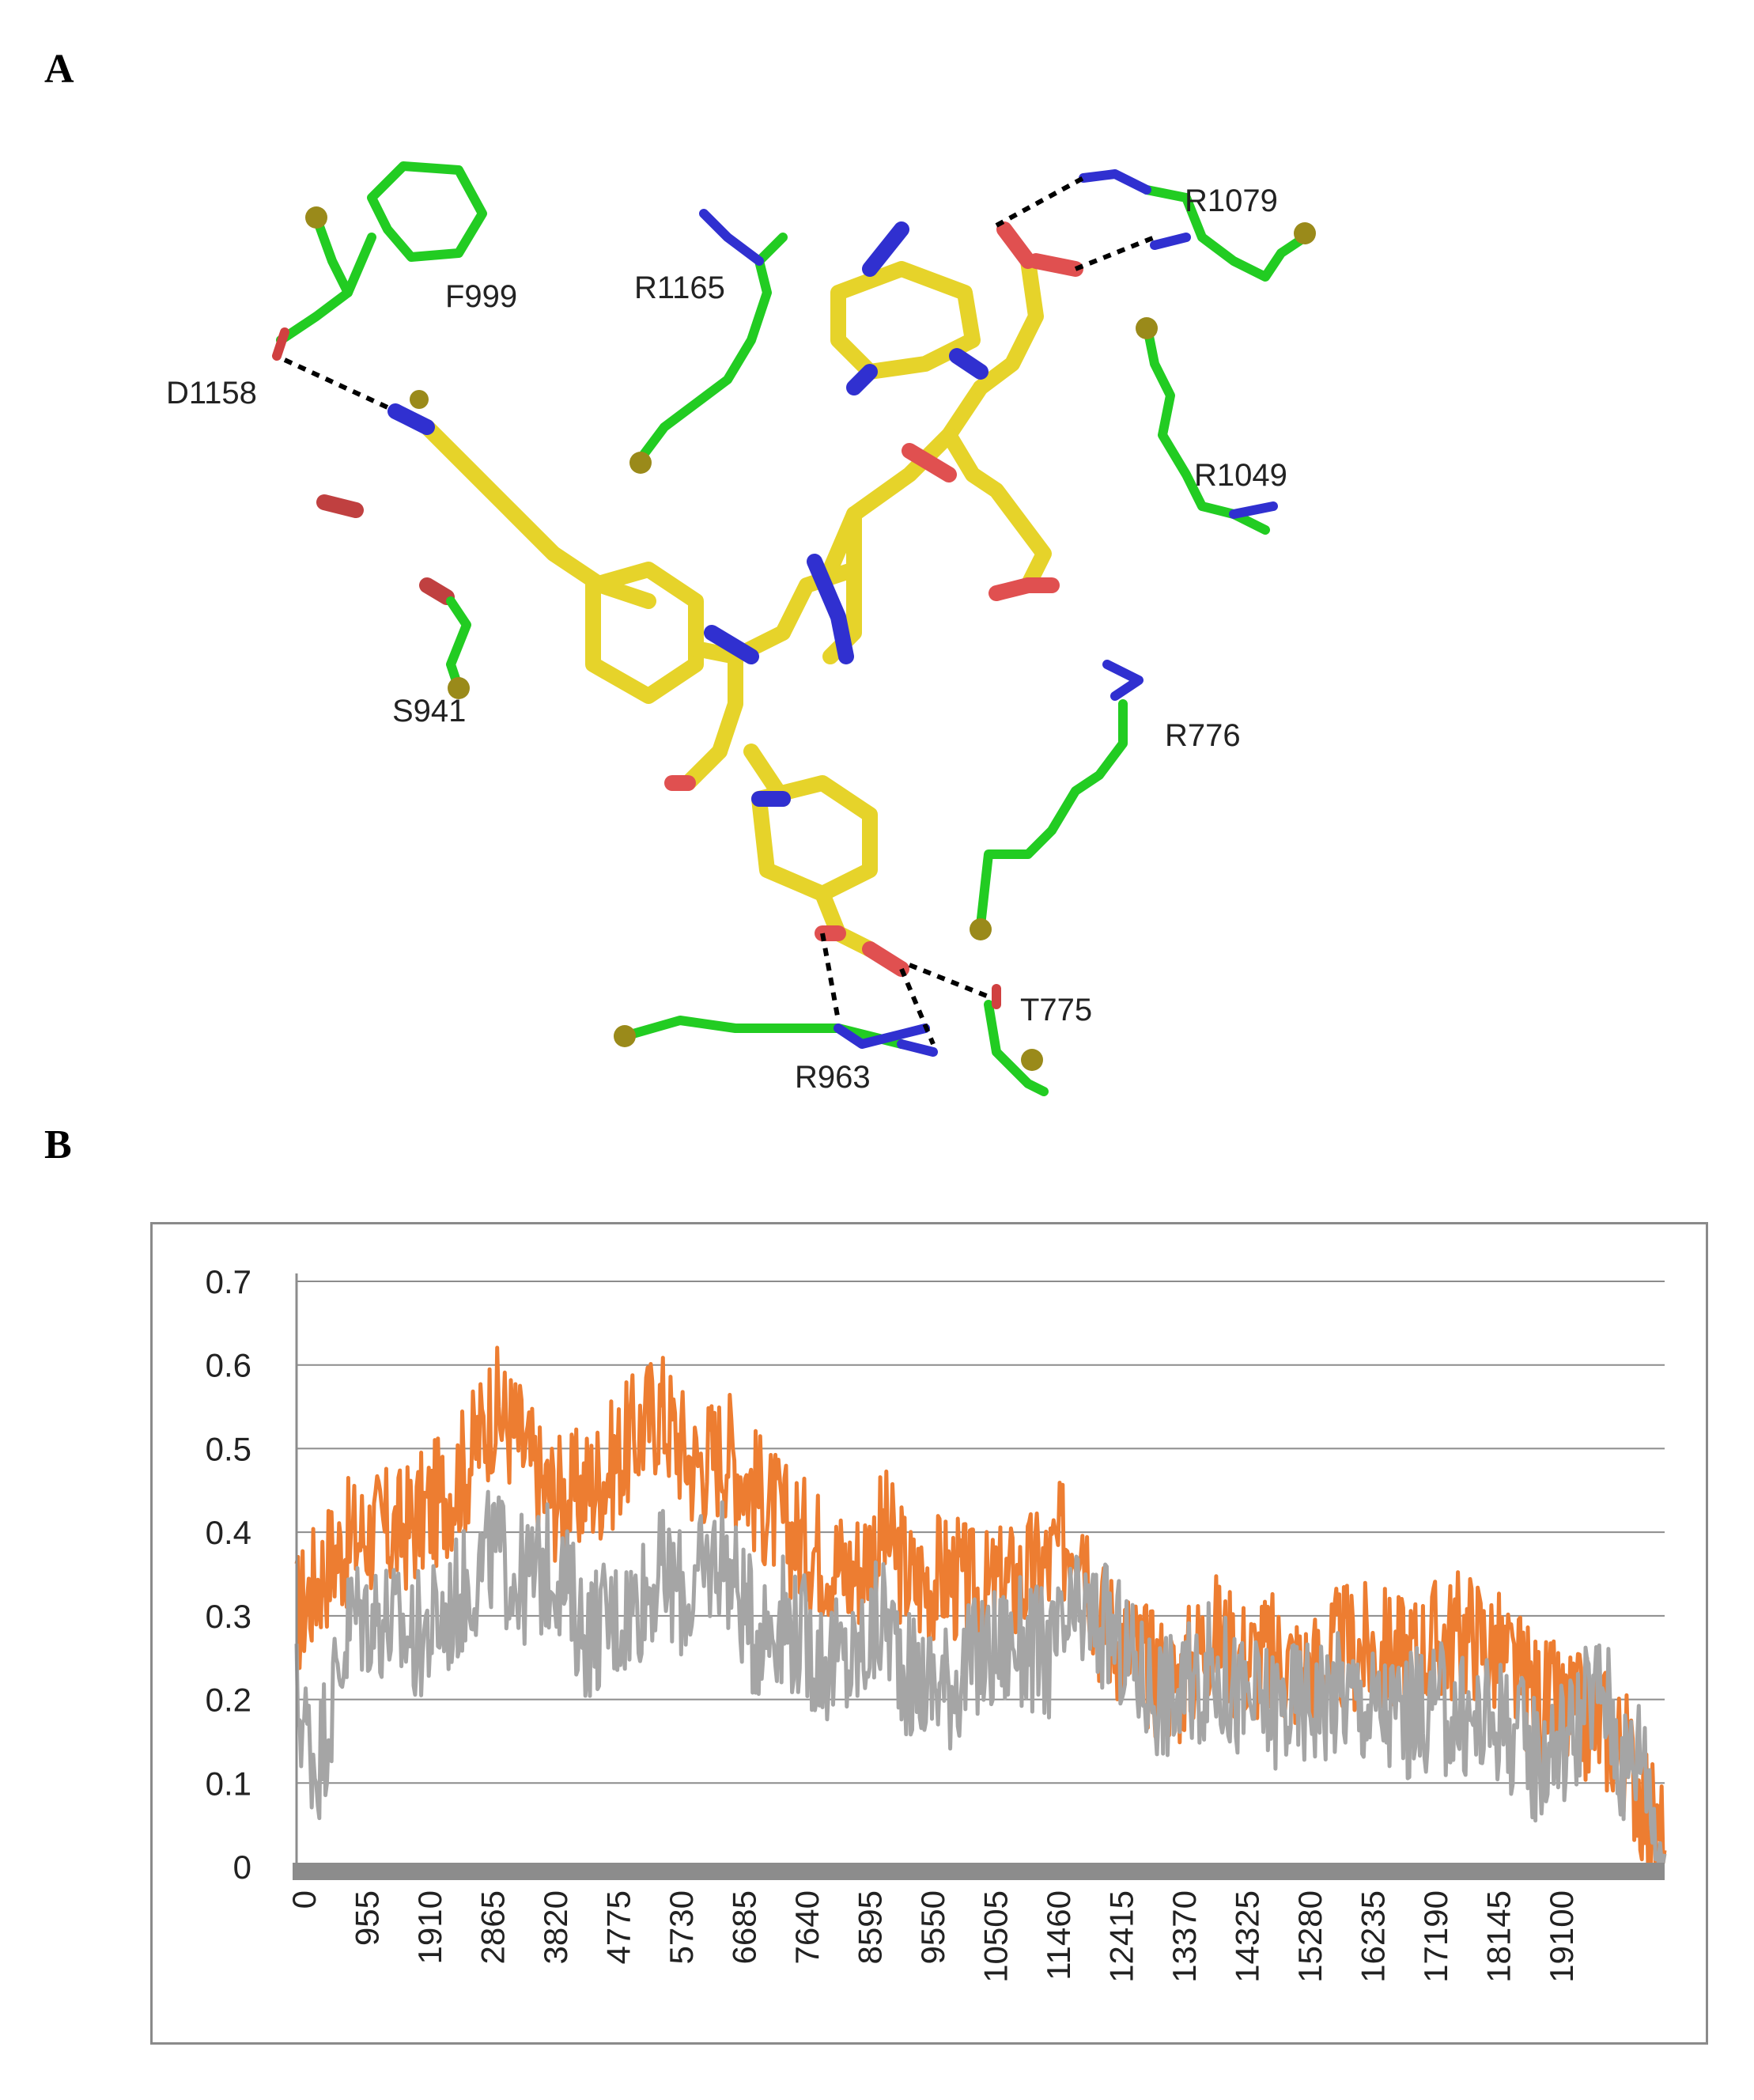 This screenshot has height=2100, width=1754. What do you see at coordinates (228, 1783) in the screenshot?
I see `y-tick-label: 0.1` at bounding box center [228, 1783].